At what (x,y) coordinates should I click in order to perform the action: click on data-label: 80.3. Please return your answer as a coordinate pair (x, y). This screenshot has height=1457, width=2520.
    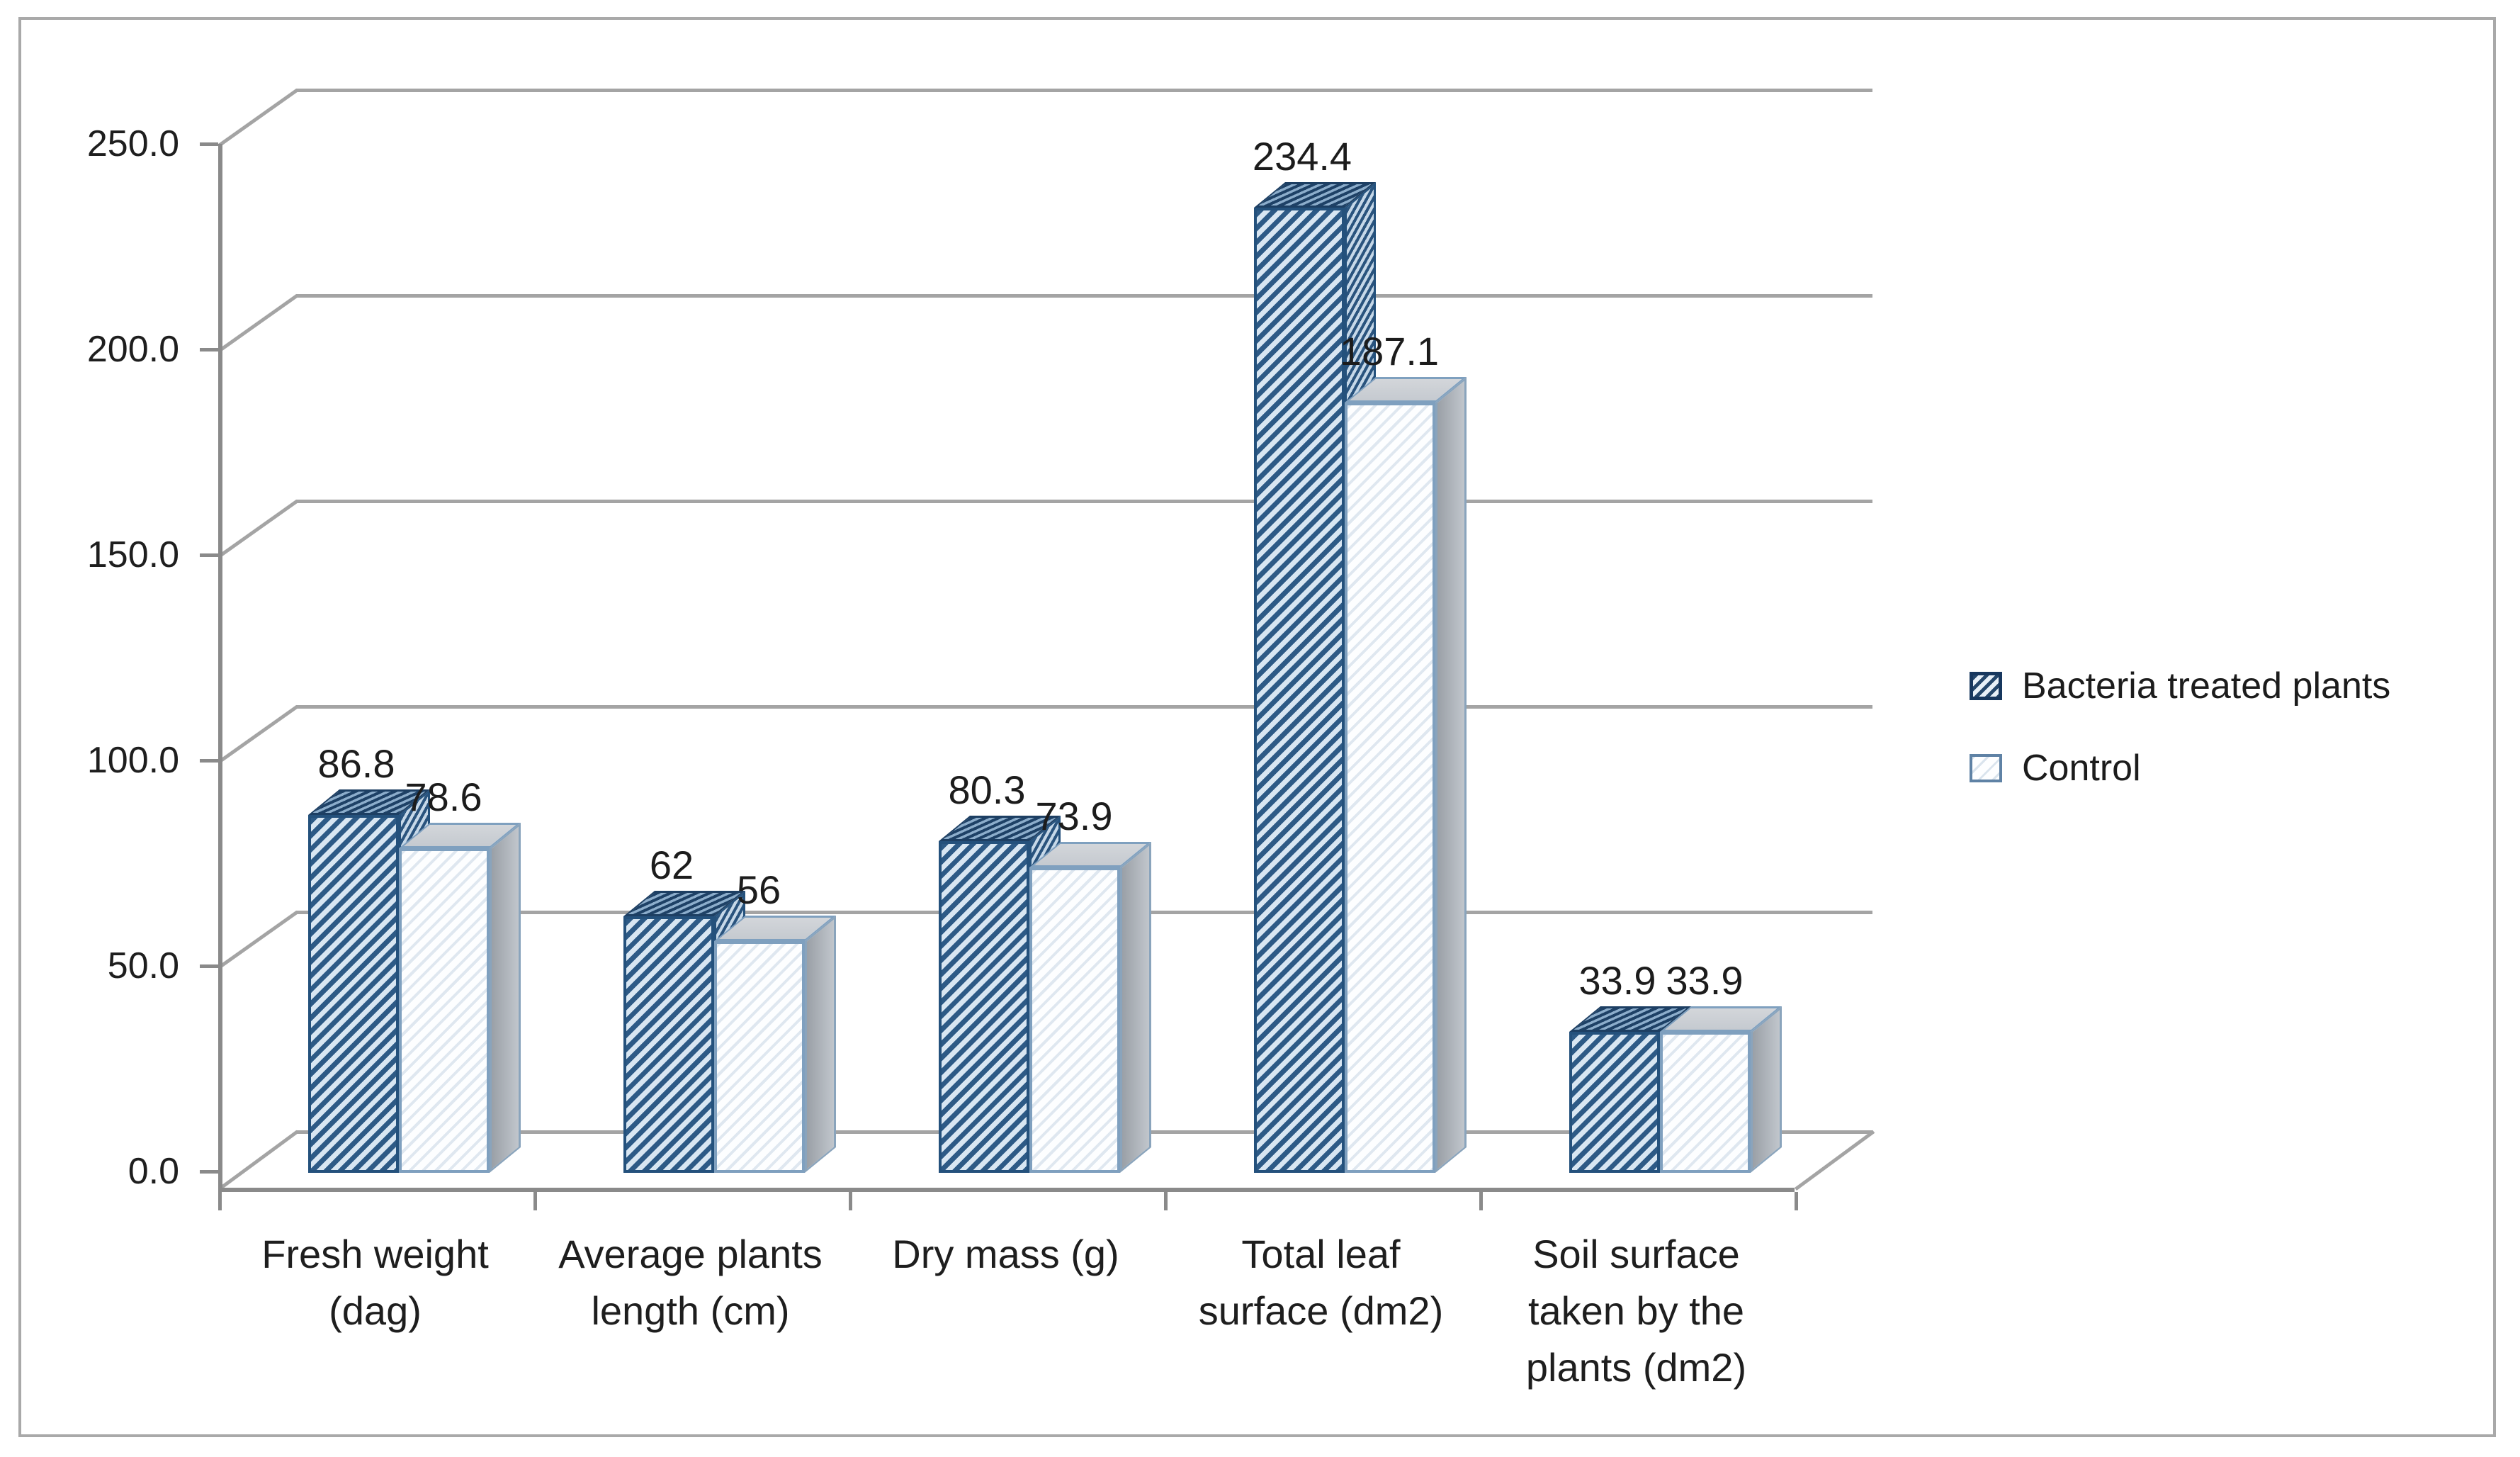
    Looking at the image, I should click on (987, 790).